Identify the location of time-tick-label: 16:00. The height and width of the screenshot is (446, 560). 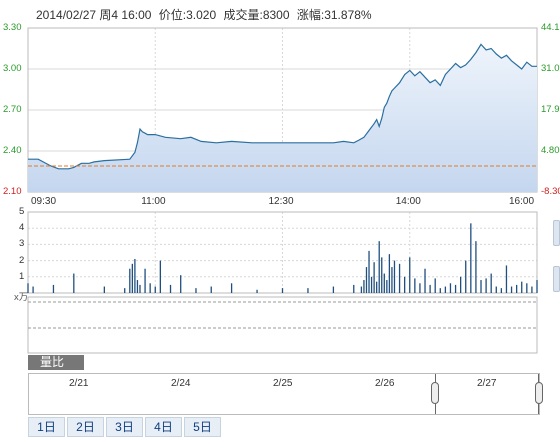
(522, 201).